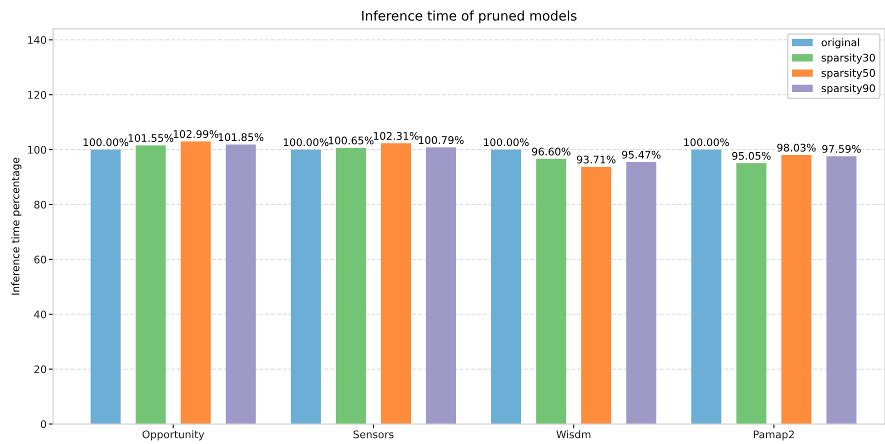 The width and height of the screenshot is (885, 444). What do you see at coordinates (374, 434) in the screenshot?
I see `x-tick-label: Sensors` at bounding box center [374, 434].